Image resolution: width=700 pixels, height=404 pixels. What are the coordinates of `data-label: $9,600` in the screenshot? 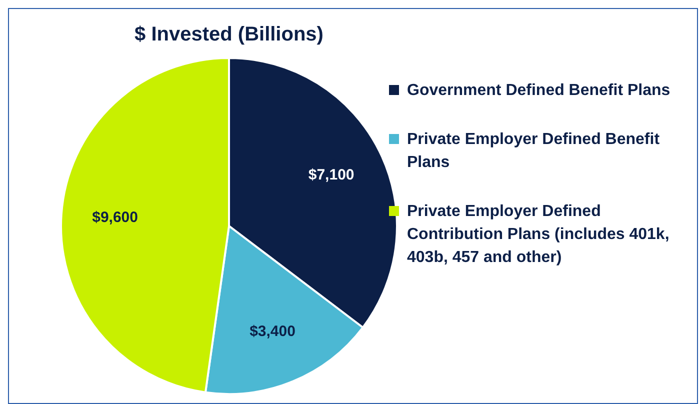 It's located at (115, 217).